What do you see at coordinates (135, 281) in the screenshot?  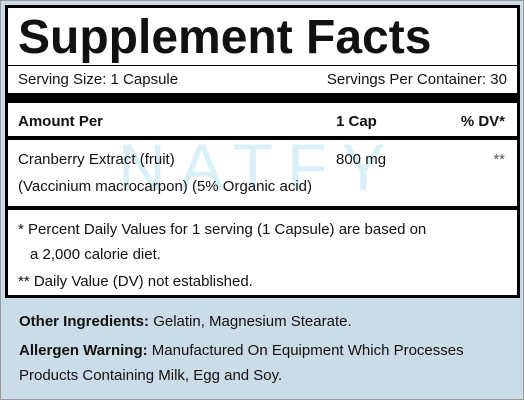 I see `footnote: ** Daily Value (DV) not established.` at bounding box center [135, 281].